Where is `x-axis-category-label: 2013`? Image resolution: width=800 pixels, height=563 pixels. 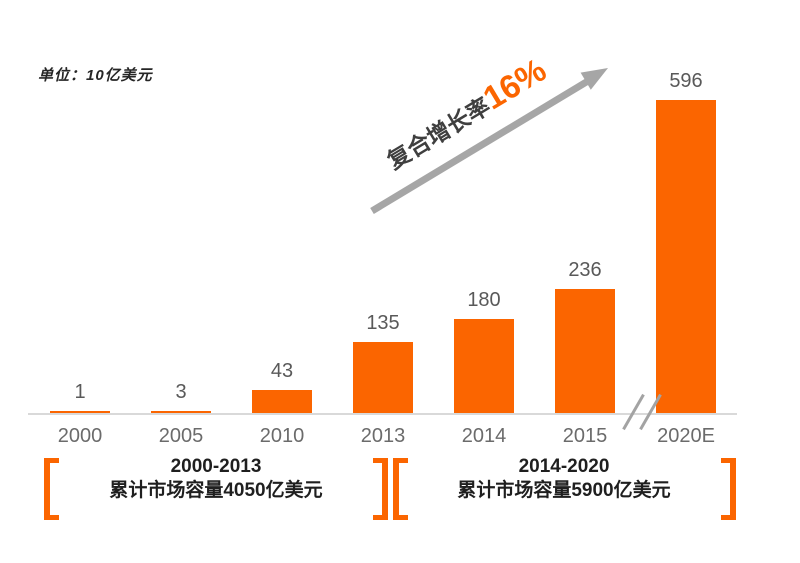
x-axis-category-label: 2013 is located at coordinates (383, 436).